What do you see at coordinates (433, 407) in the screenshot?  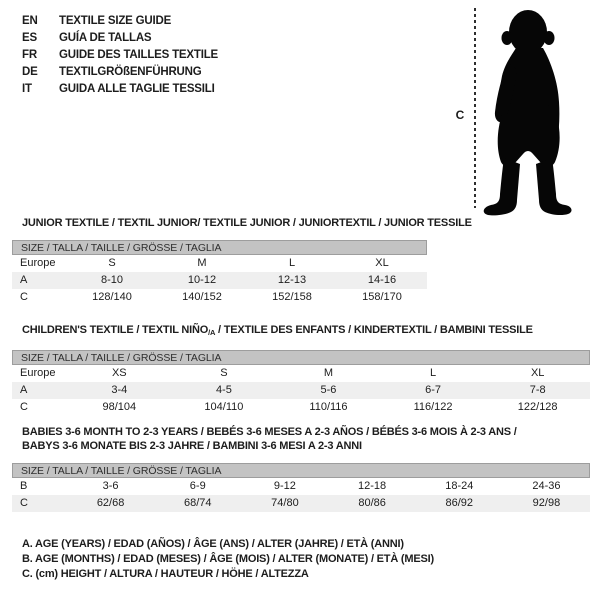 I see `table-cell: 116/122` at bounding box center [433, 407].